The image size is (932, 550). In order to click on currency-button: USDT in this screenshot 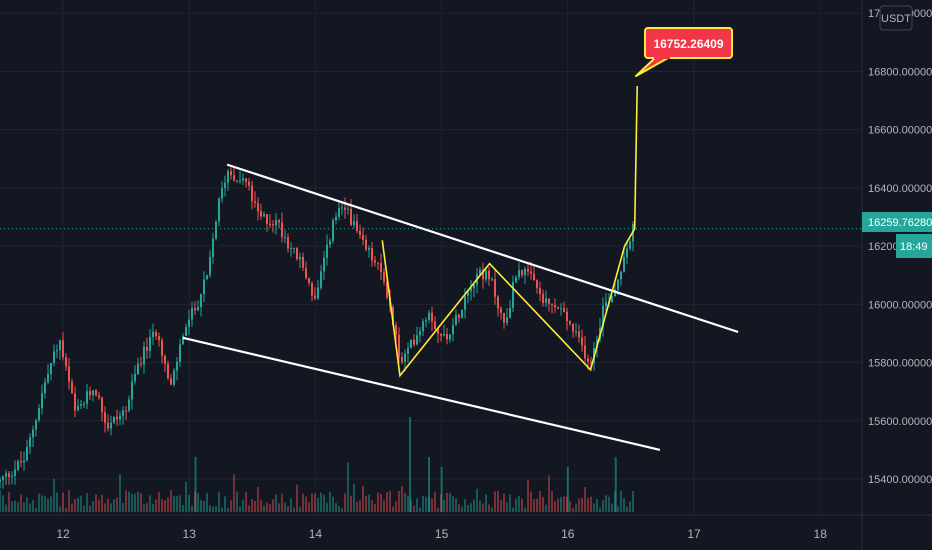, I will do `click(896, 18)`.